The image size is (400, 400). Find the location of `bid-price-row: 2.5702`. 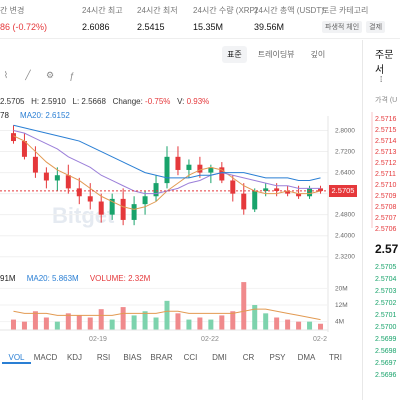

bid-price-row: 2.5702 is located at coordinates (386, 303).